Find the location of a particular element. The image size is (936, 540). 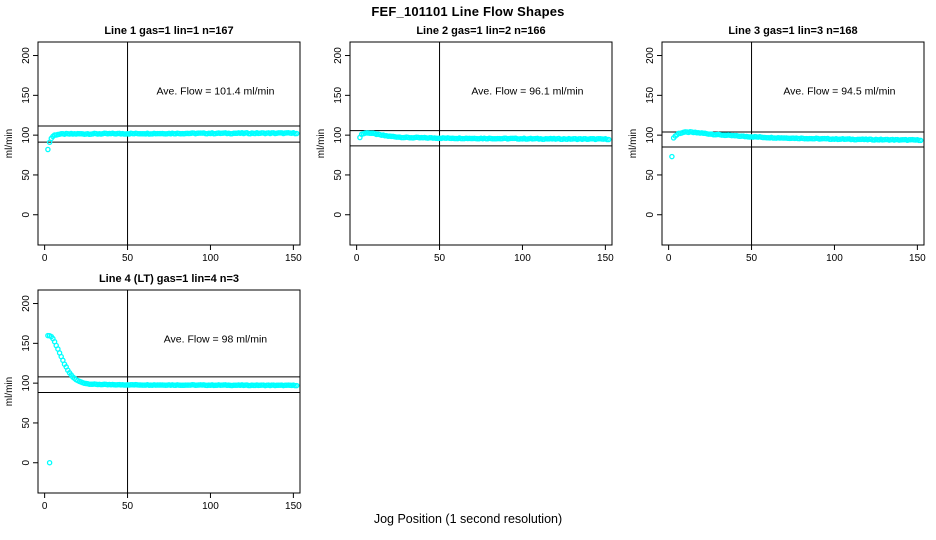

ave-flow-annotation: Ave. Flow = 94.5 ml/min is located at coordinates (839, 92).